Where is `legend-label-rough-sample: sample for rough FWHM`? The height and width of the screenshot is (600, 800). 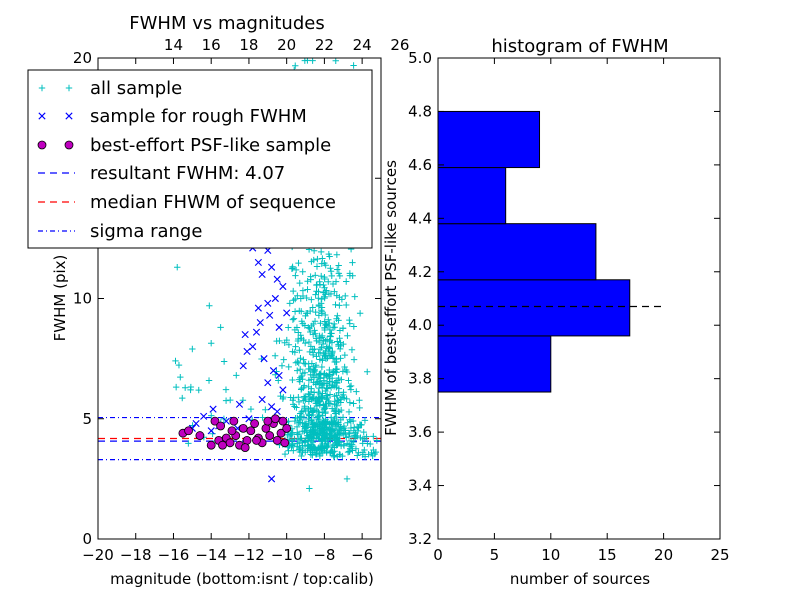
legend-label-rough-sample: sample for rough FWHM is located at coordinates (198, 116).